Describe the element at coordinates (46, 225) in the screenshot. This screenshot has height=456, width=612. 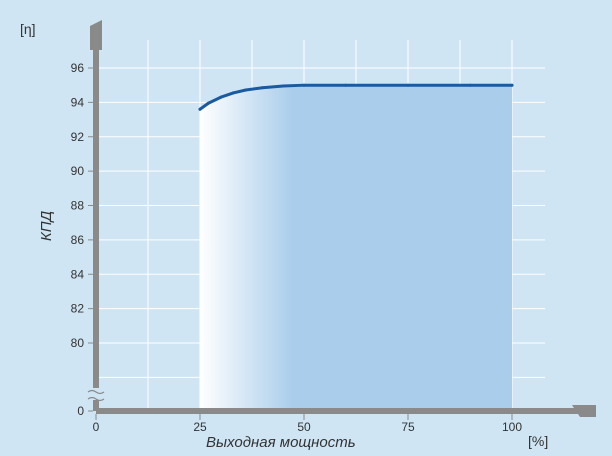
I see `y-axis-title: КПД` at that location.